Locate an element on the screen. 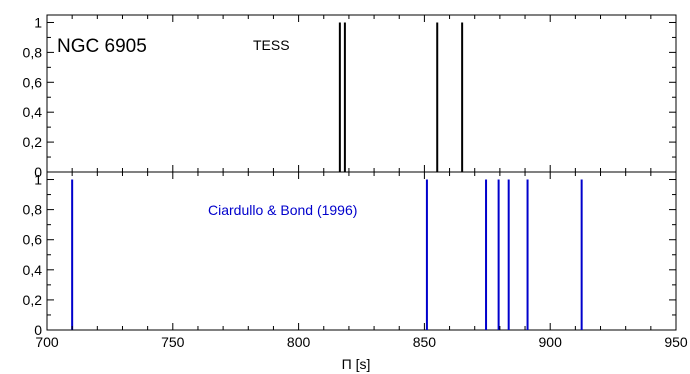 The image size is (690, 374). tess-y-tick-label: 1 is located at coordinates (38, 22).